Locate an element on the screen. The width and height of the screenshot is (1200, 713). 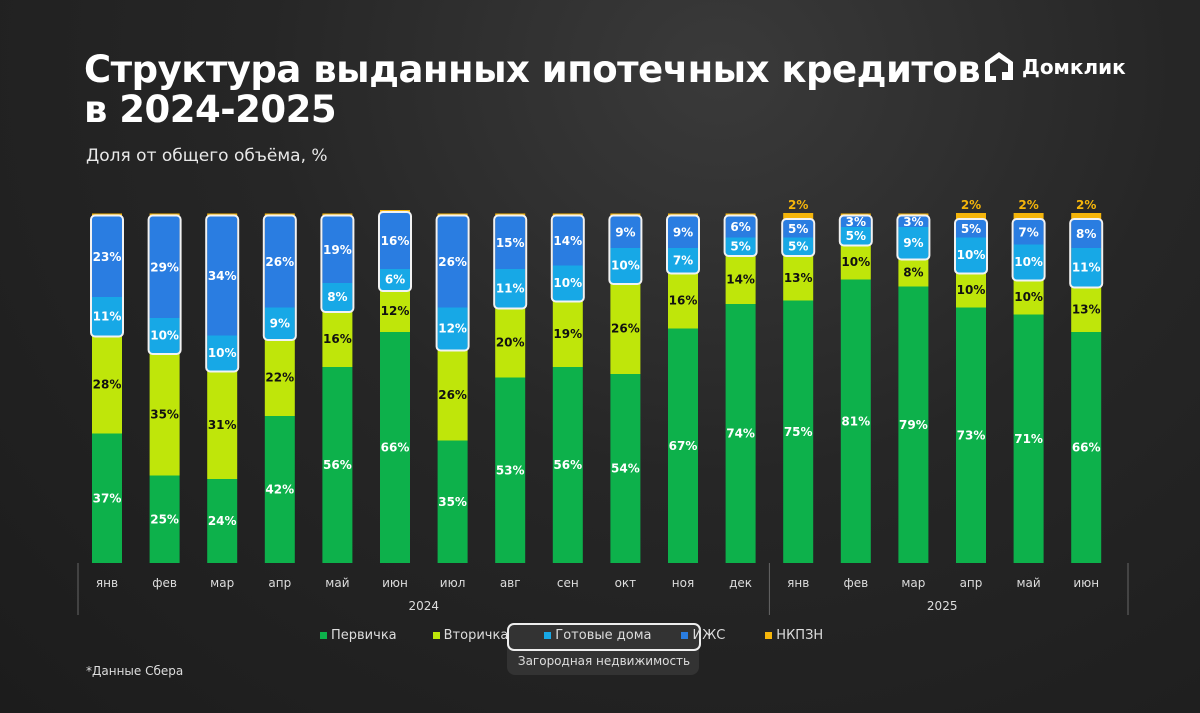
x-tick-label: апр is located at coordinates (971, 583).